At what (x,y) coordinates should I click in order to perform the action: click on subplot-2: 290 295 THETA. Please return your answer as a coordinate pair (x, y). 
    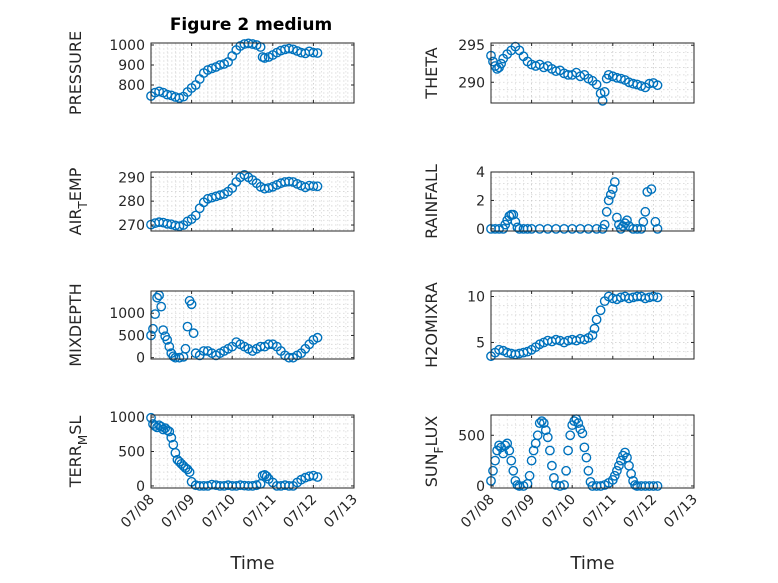
    Looking at the image, I should click on (558, 72).